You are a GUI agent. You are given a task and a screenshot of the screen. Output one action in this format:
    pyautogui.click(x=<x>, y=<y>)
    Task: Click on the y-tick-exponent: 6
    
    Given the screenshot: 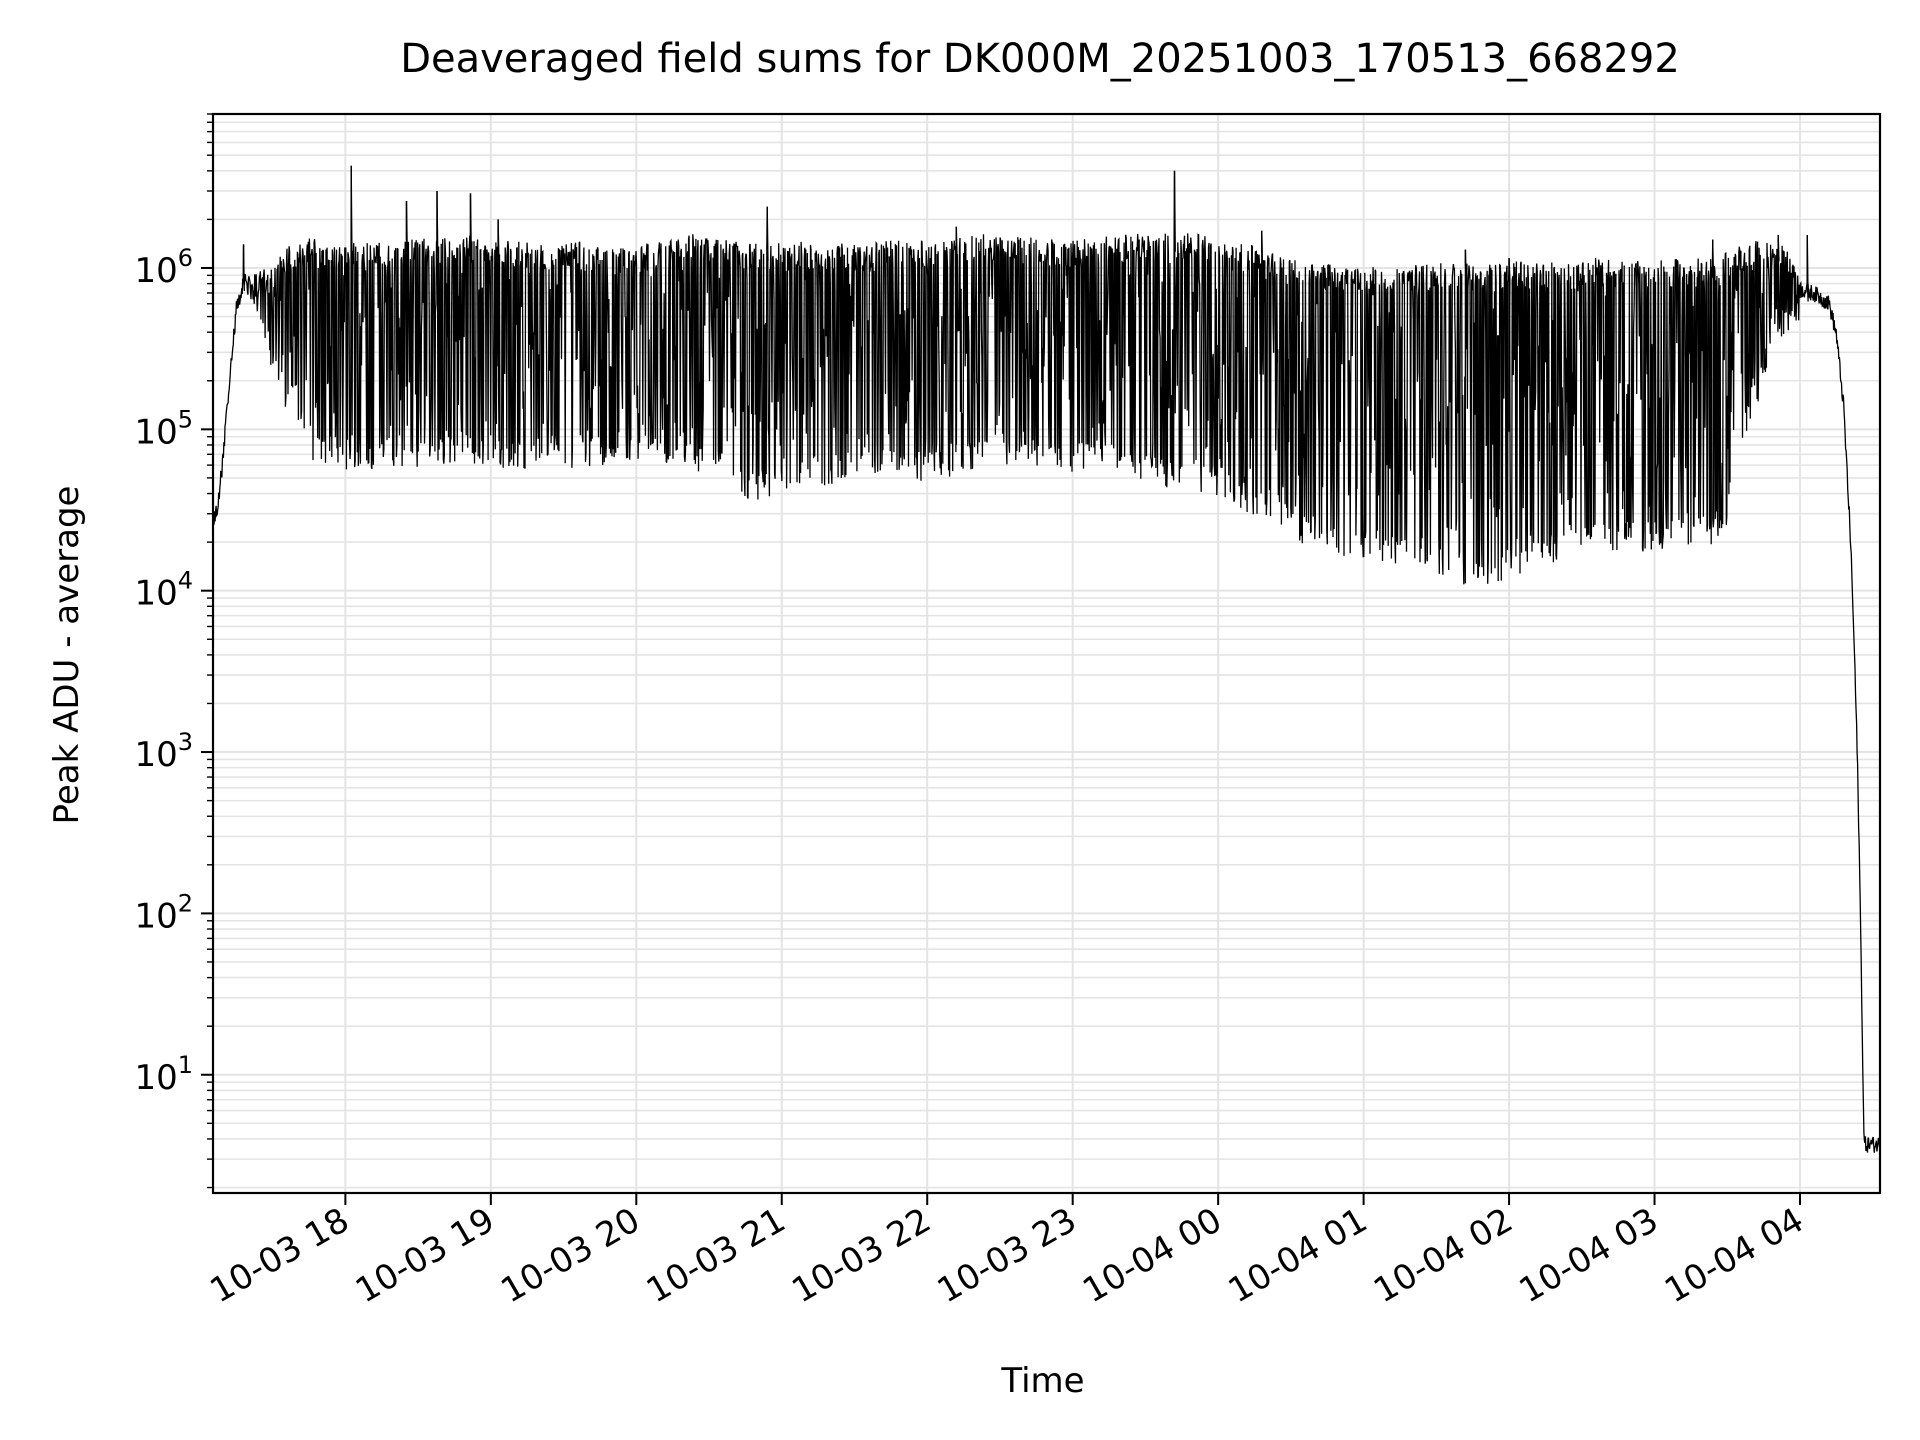 What is the action you would take?
    pyautogui.click(x=185, y=258)
    